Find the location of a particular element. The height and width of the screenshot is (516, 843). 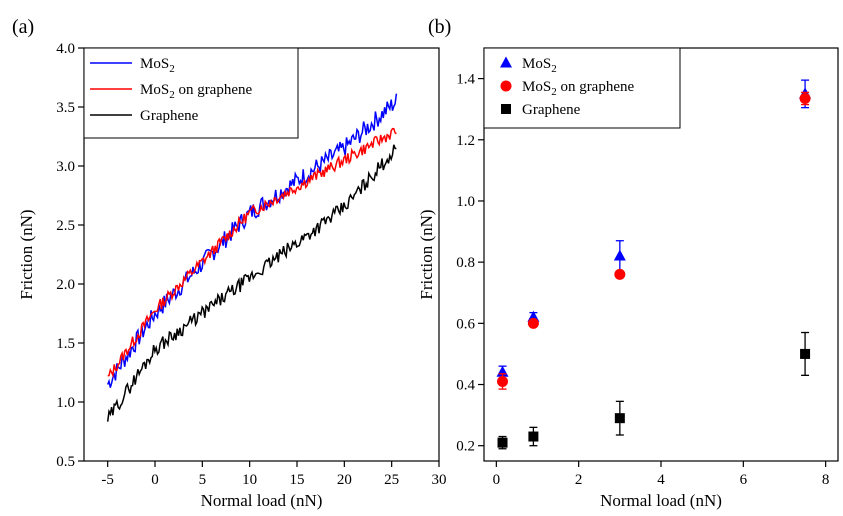

b-legend-label-2-name: Graphene is located at coordinates (551, 110).